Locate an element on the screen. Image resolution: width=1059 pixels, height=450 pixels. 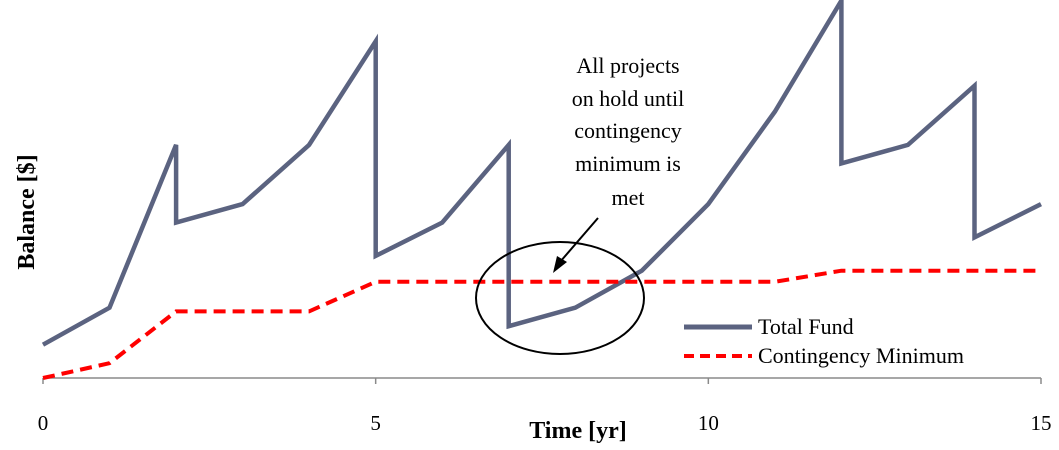
annotation-line-2: contingency is located at coordinates (628, 130).